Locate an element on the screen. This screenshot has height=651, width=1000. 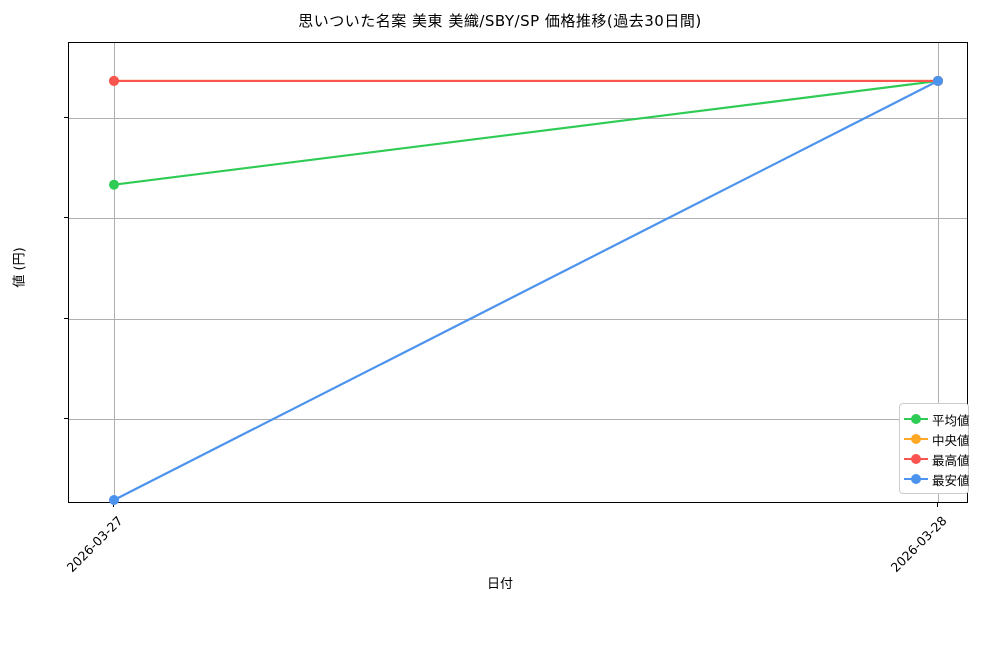
legend-item-average: 平均値 is located at coordinates (937, 419).